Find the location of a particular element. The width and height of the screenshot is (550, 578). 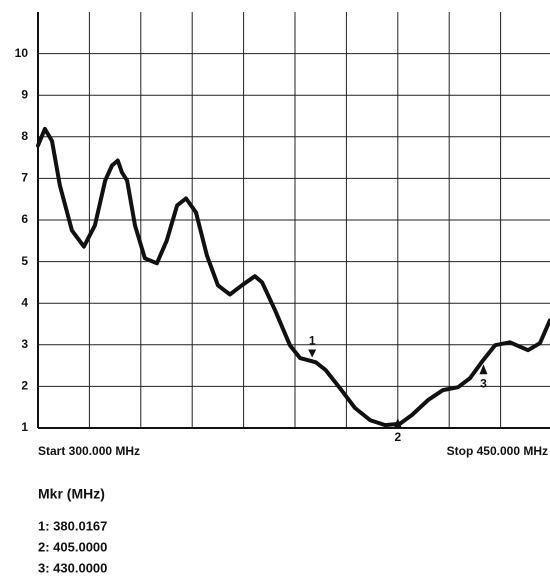

marker-heading: Mkr (MHz) is located at coordinates (71, 494).